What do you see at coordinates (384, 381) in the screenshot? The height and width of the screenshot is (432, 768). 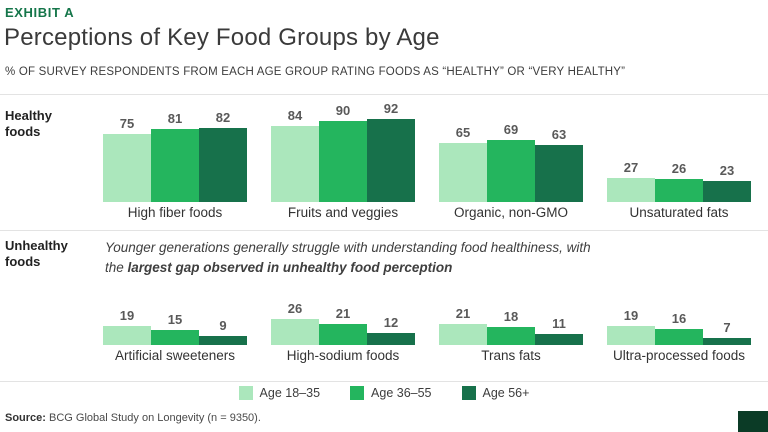 I see `divider-bottom` at bounding box center [384, 381].